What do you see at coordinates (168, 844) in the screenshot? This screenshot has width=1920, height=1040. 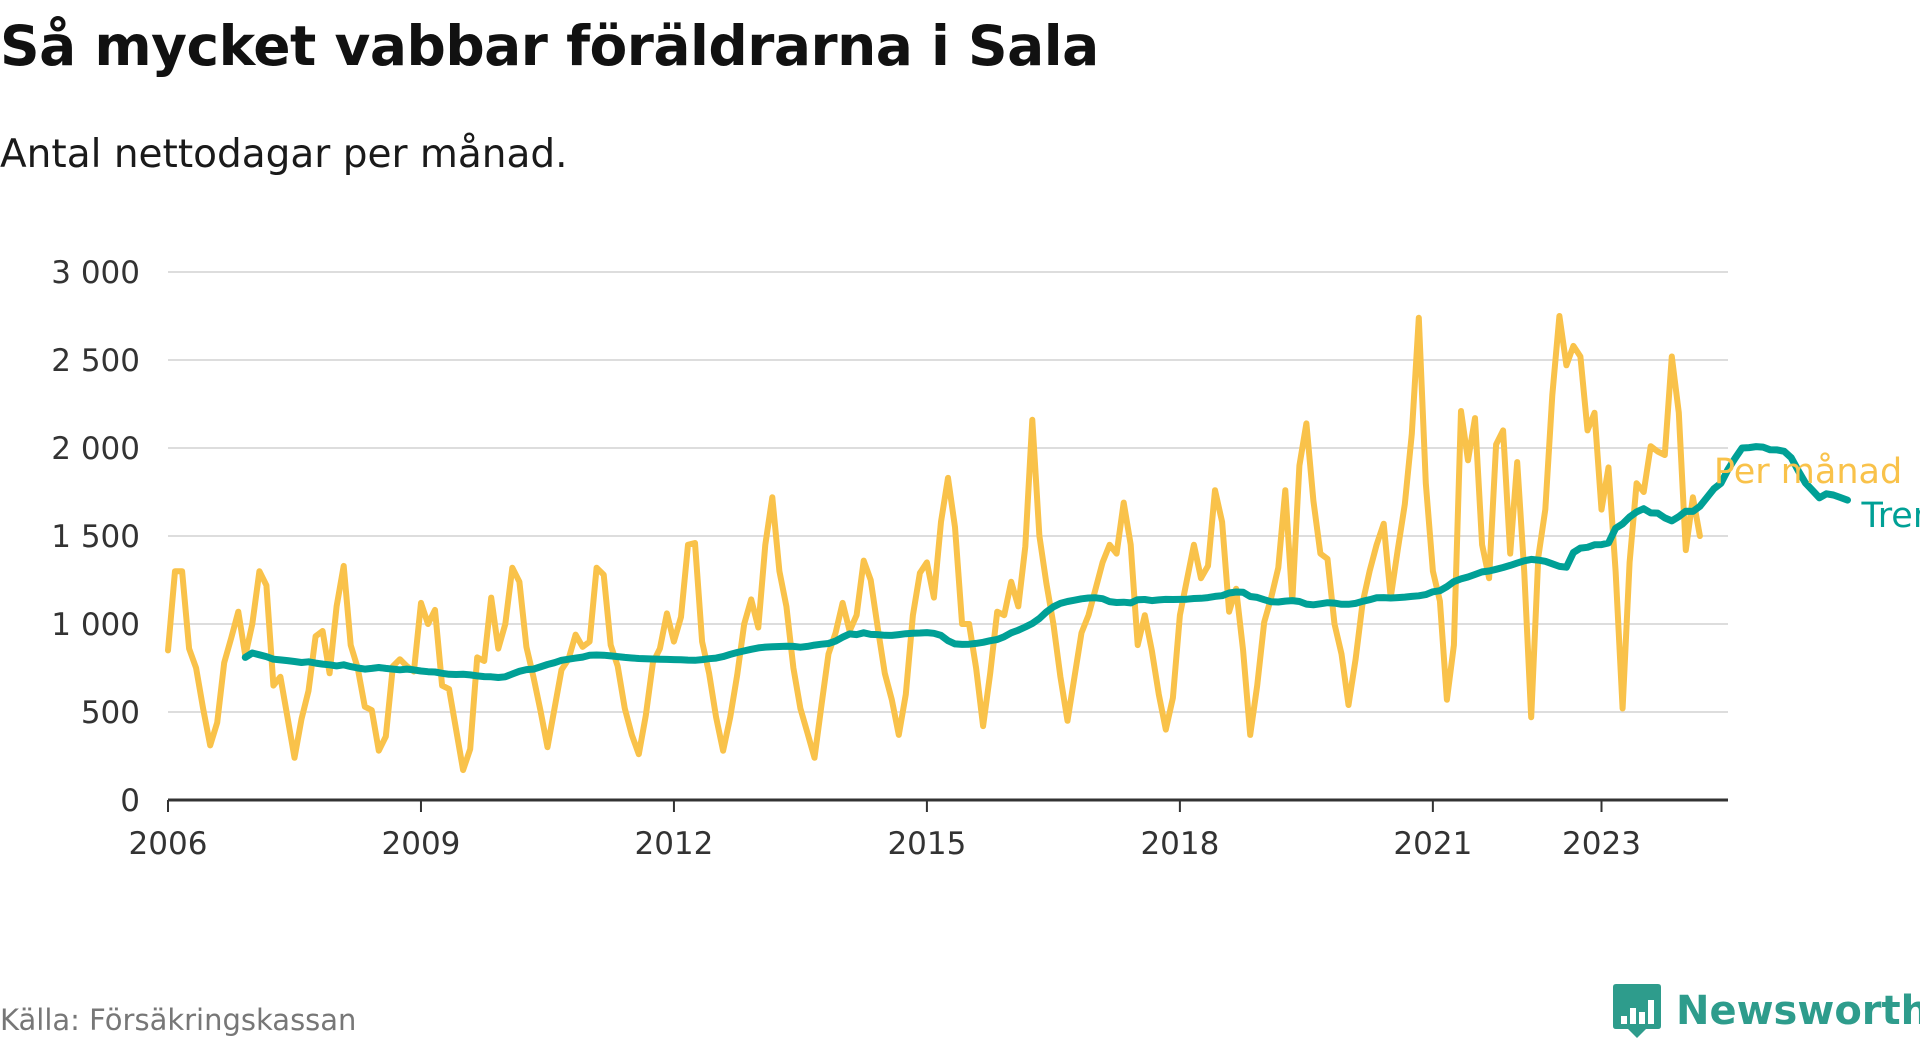 I see `x-tick-label: 2006` at bounding box center [168, 844].